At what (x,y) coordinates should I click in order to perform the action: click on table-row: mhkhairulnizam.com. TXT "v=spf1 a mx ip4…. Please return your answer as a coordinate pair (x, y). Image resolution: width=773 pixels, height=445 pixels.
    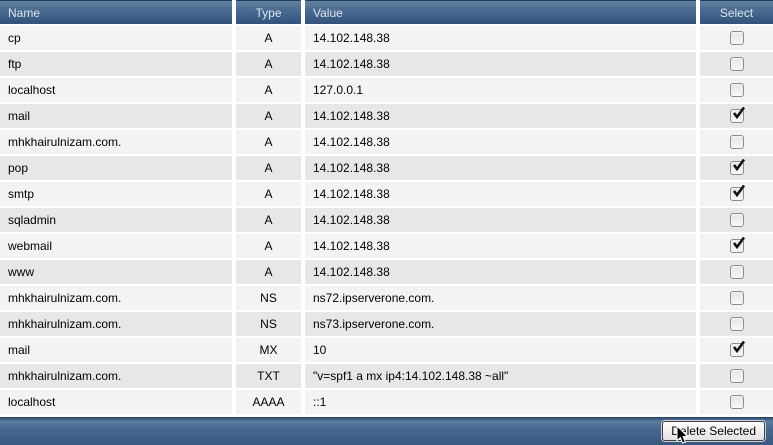
    Looking at the image, I should click on (386, 376).